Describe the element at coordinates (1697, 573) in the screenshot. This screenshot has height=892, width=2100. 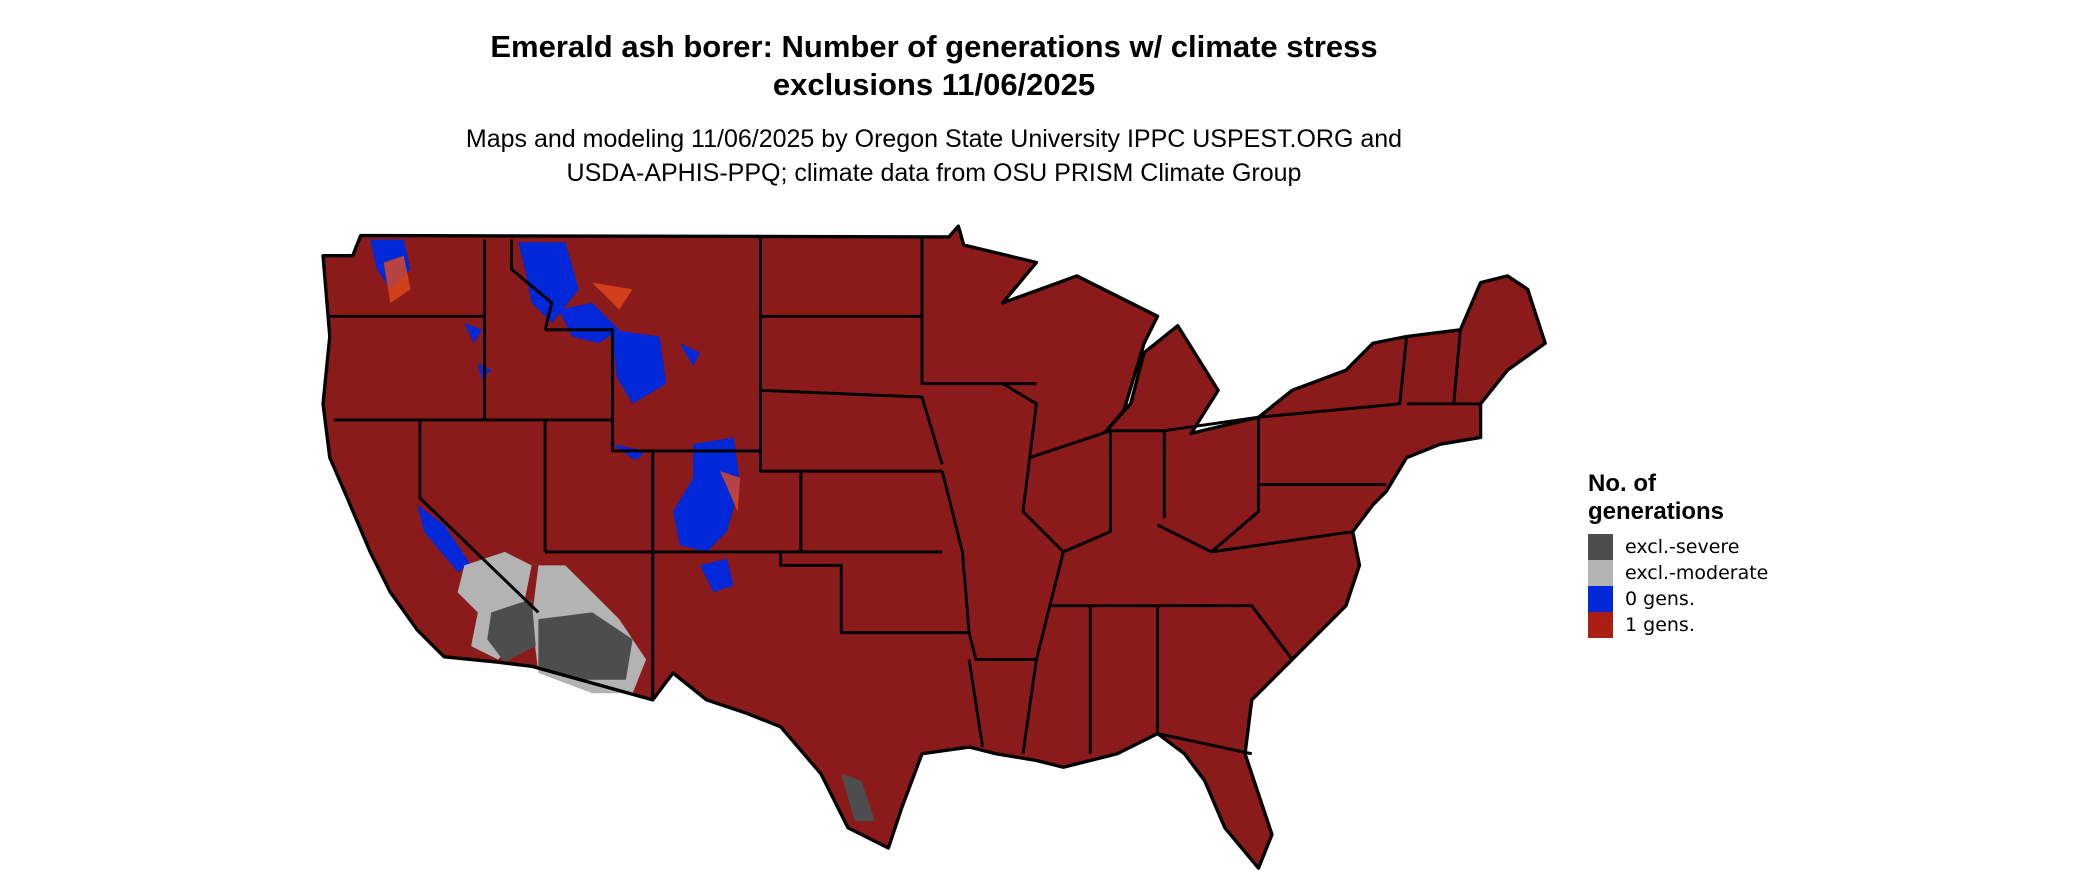
I see `legend-label: excl.-moderate` at that location.